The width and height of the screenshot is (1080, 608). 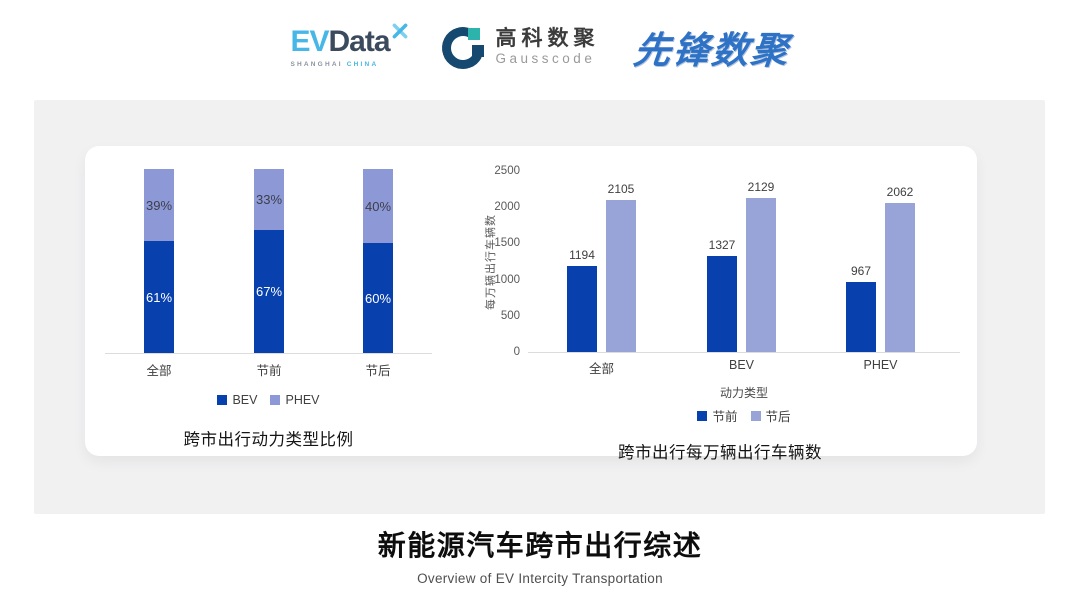 I want to click on legend-item: BEV, so click(x=237, y=400).